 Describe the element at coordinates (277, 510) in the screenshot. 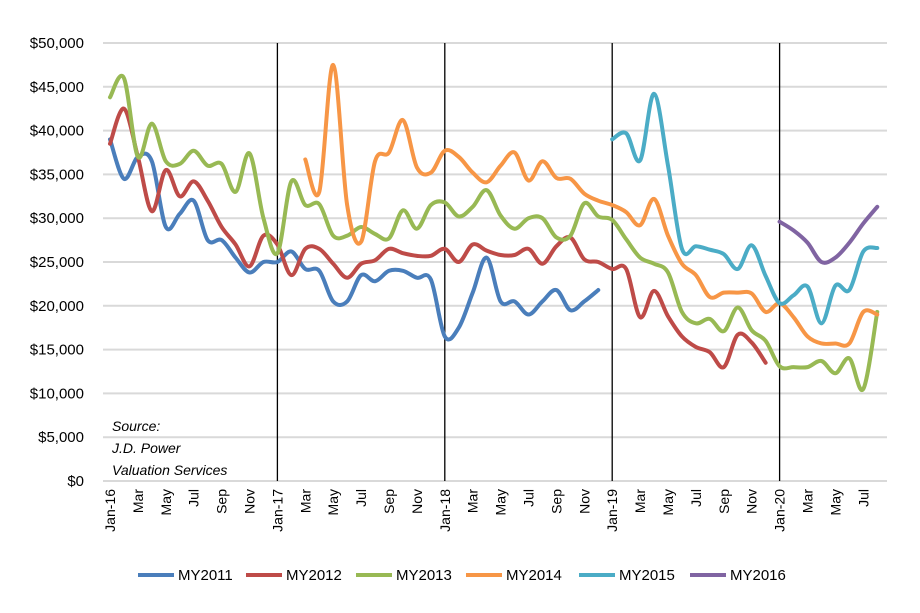

I see `x-tick-label: Jan-17` at that location.